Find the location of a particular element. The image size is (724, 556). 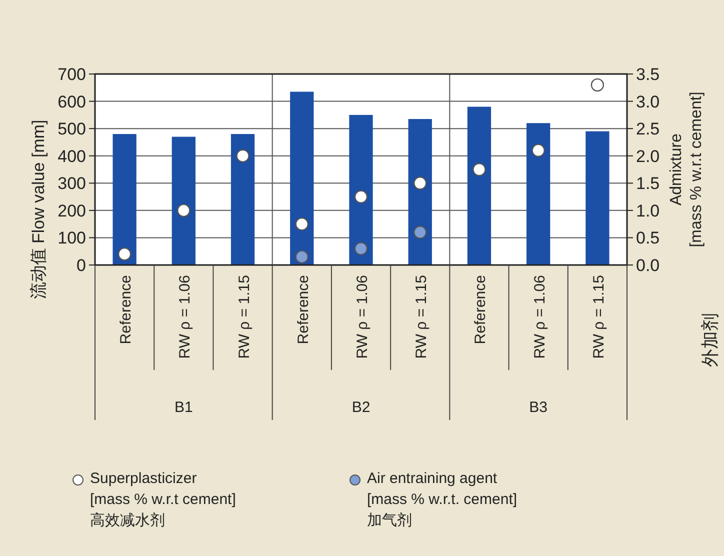

y-tick-label: 400 is located at coordinates (72, 156).